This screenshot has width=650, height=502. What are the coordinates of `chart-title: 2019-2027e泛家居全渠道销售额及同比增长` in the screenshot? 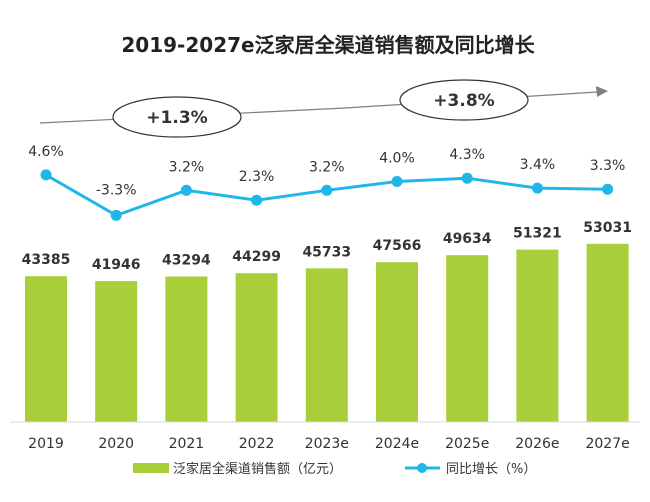 It's located at (328, 45).